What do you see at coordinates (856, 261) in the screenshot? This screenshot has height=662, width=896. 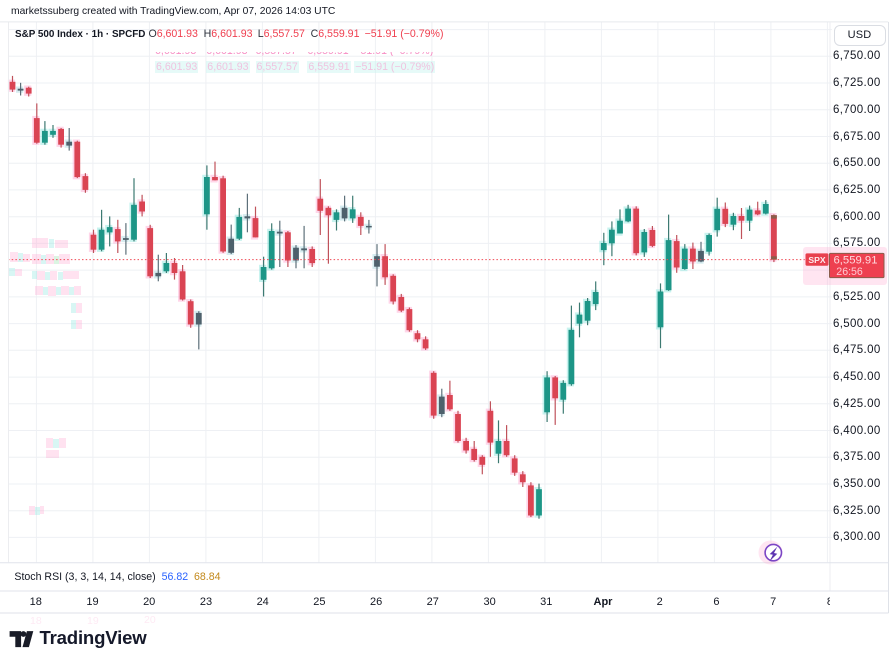 I see `svg-text: 6,559.91` at bounding box center [856, 261].